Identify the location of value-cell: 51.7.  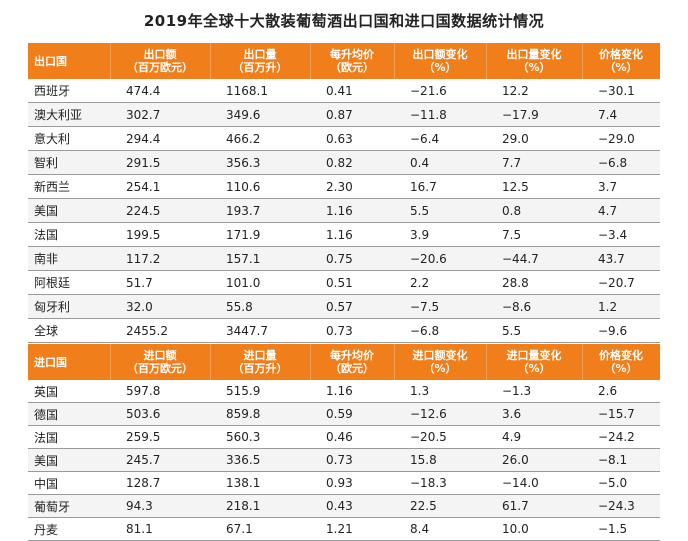
(160, 282).